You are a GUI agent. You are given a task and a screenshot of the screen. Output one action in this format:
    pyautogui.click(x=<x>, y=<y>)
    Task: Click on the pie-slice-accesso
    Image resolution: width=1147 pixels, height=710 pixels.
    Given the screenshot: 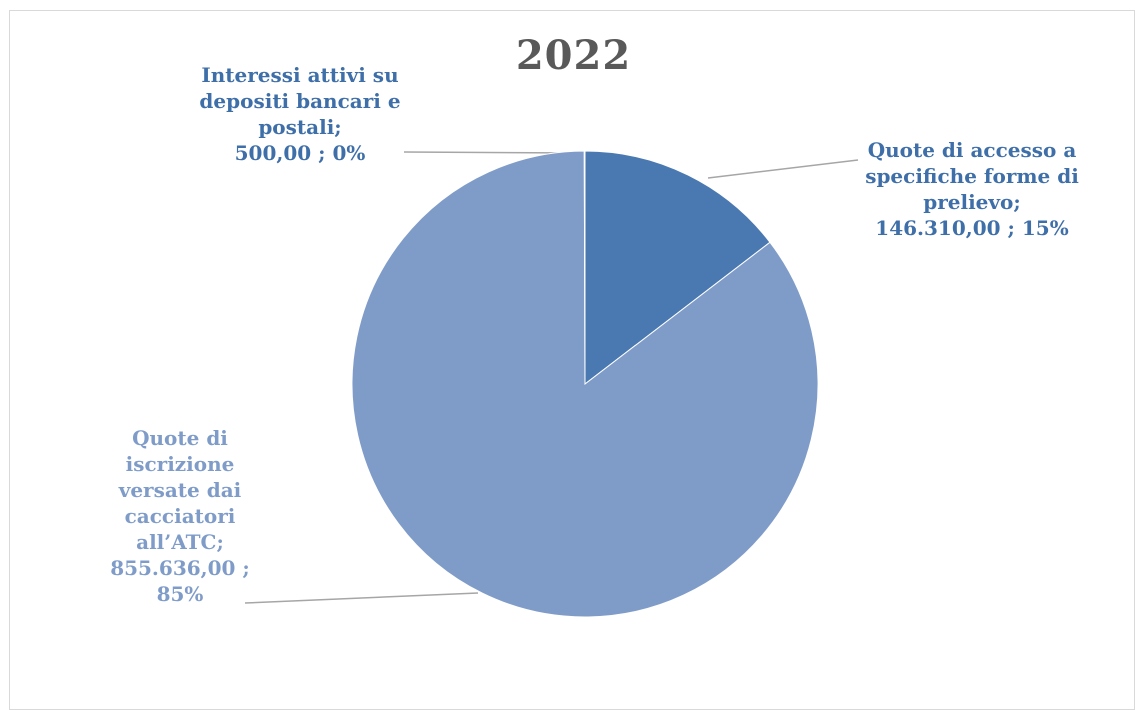 What is the action you would take?
    pyautogui.click(x=677, y=268)
    